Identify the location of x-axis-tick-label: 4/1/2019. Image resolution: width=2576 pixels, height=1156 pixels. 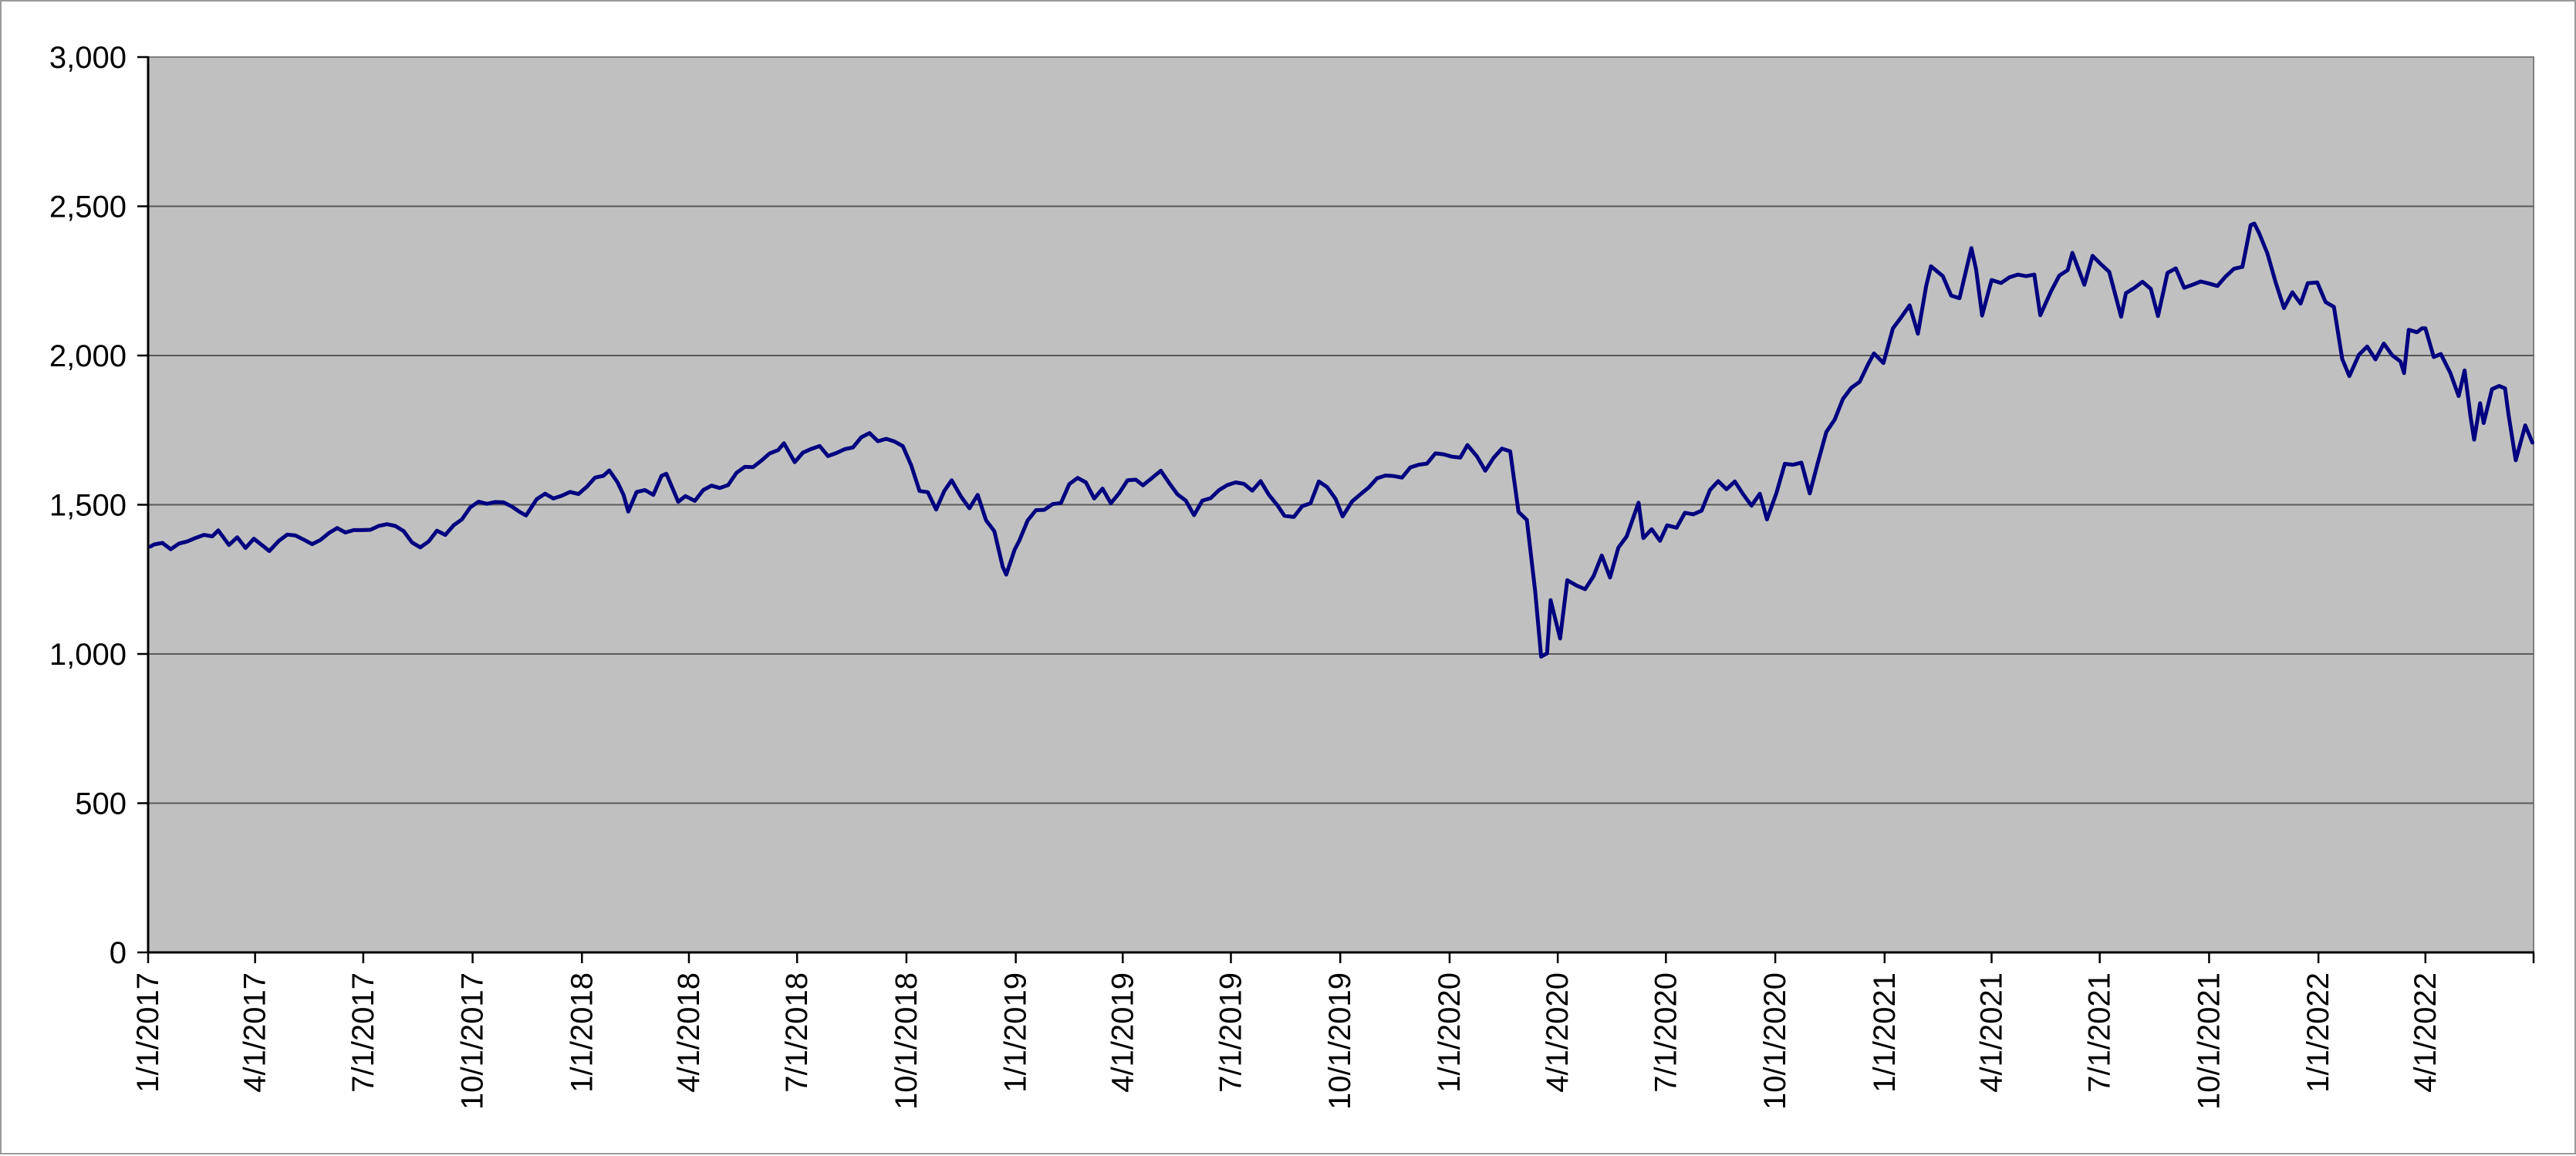
(1122, 1032).